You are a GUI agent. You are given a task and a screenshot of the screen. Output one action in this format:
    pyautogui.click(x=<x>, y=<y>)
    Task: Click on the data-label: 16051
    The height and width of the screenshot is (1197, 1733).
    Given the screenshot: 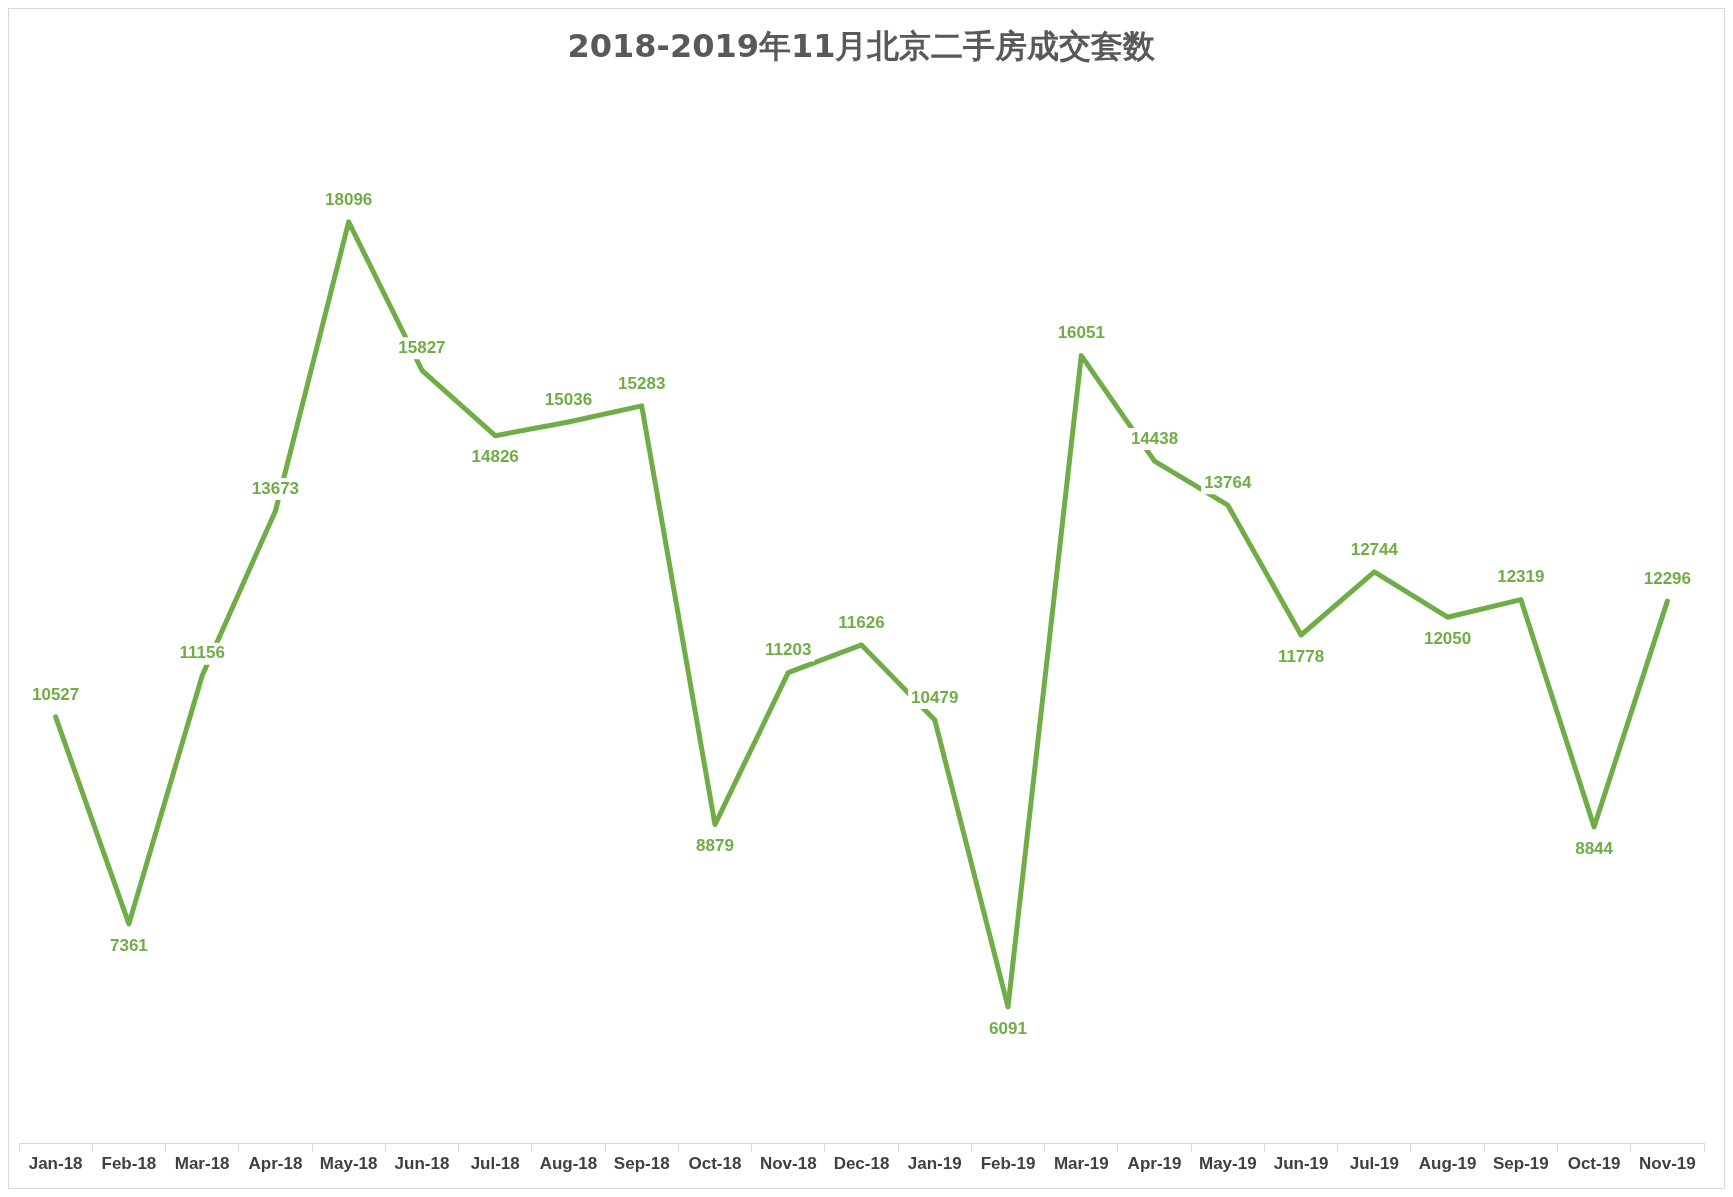 What is the action you would take?
    pyautogui.click(x=1081, y=333)
    